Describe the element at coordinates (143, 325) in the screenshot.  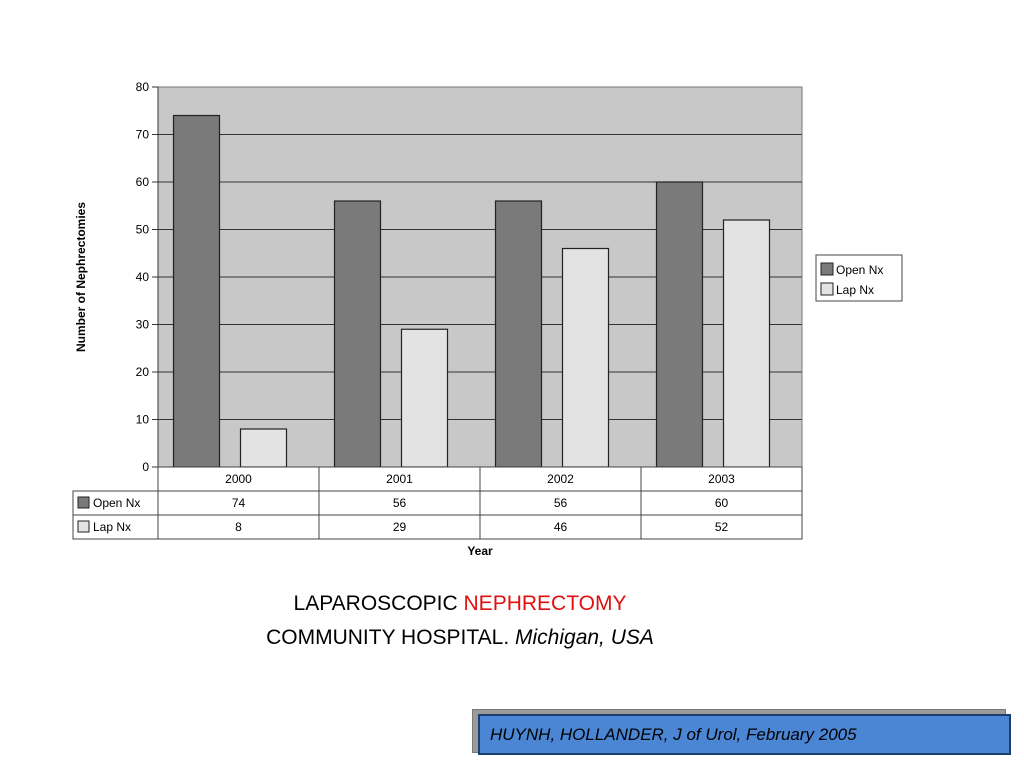
I see `y-tick-label: 30` at that location.